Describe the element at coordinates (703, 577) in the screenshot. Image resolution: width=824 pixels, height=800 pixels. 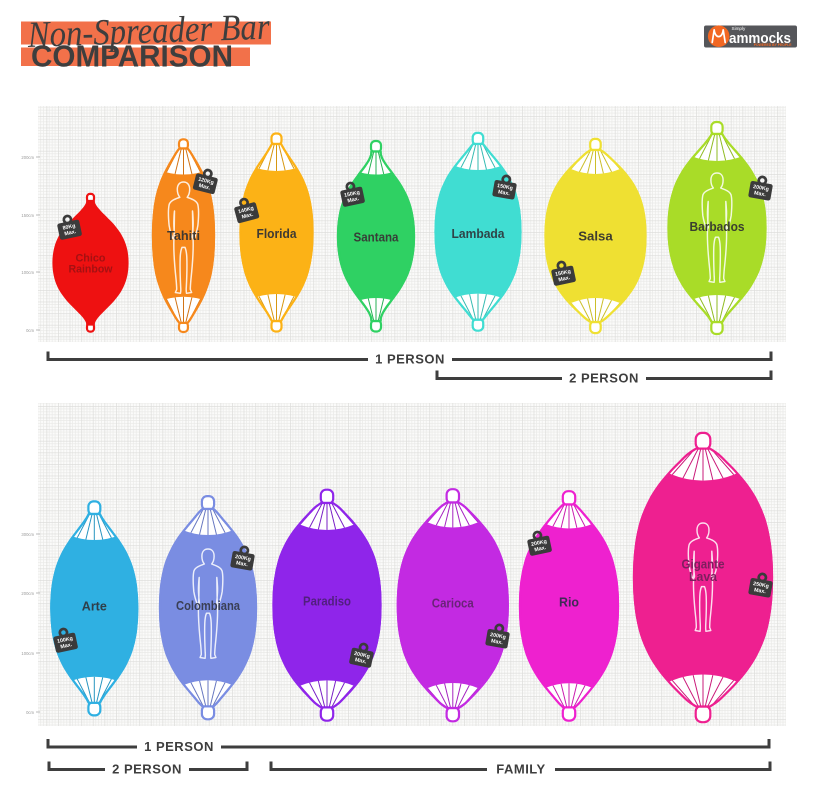
I see `svg-text: Lava` at that location.